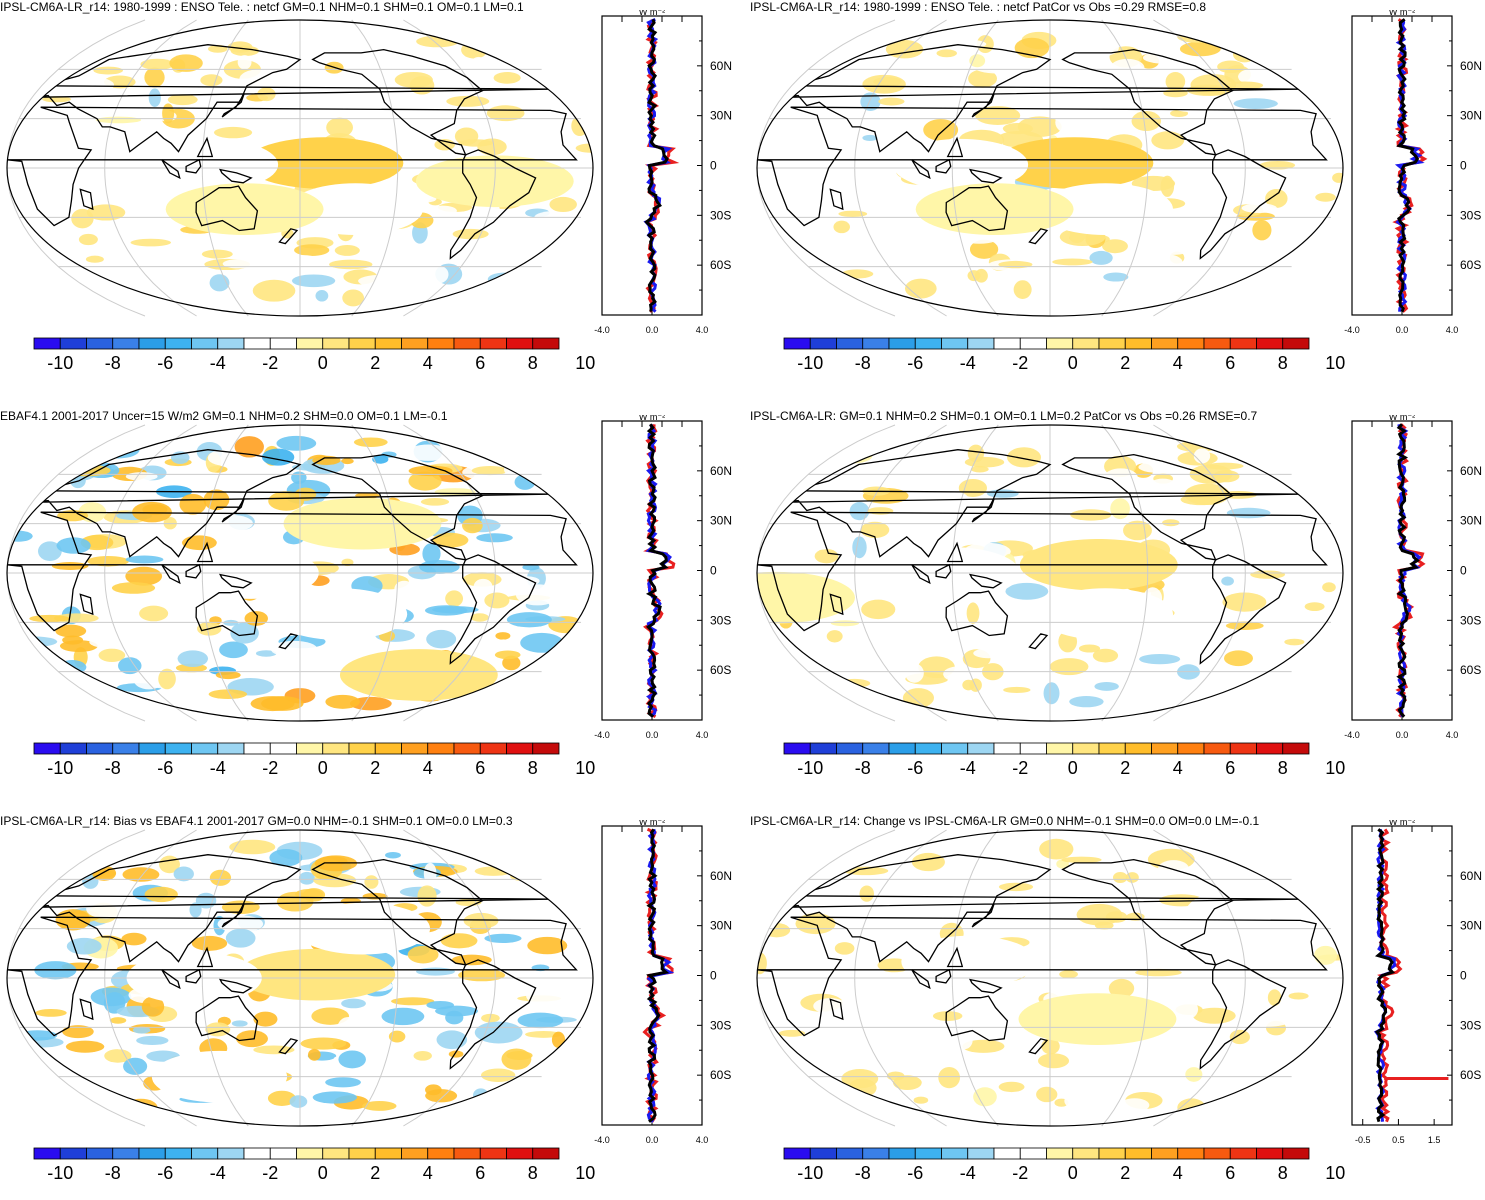 The width and height of the screenshot is (1485, 1200). I want to click on colorbar-tick-label: -4, so click(967, 768).